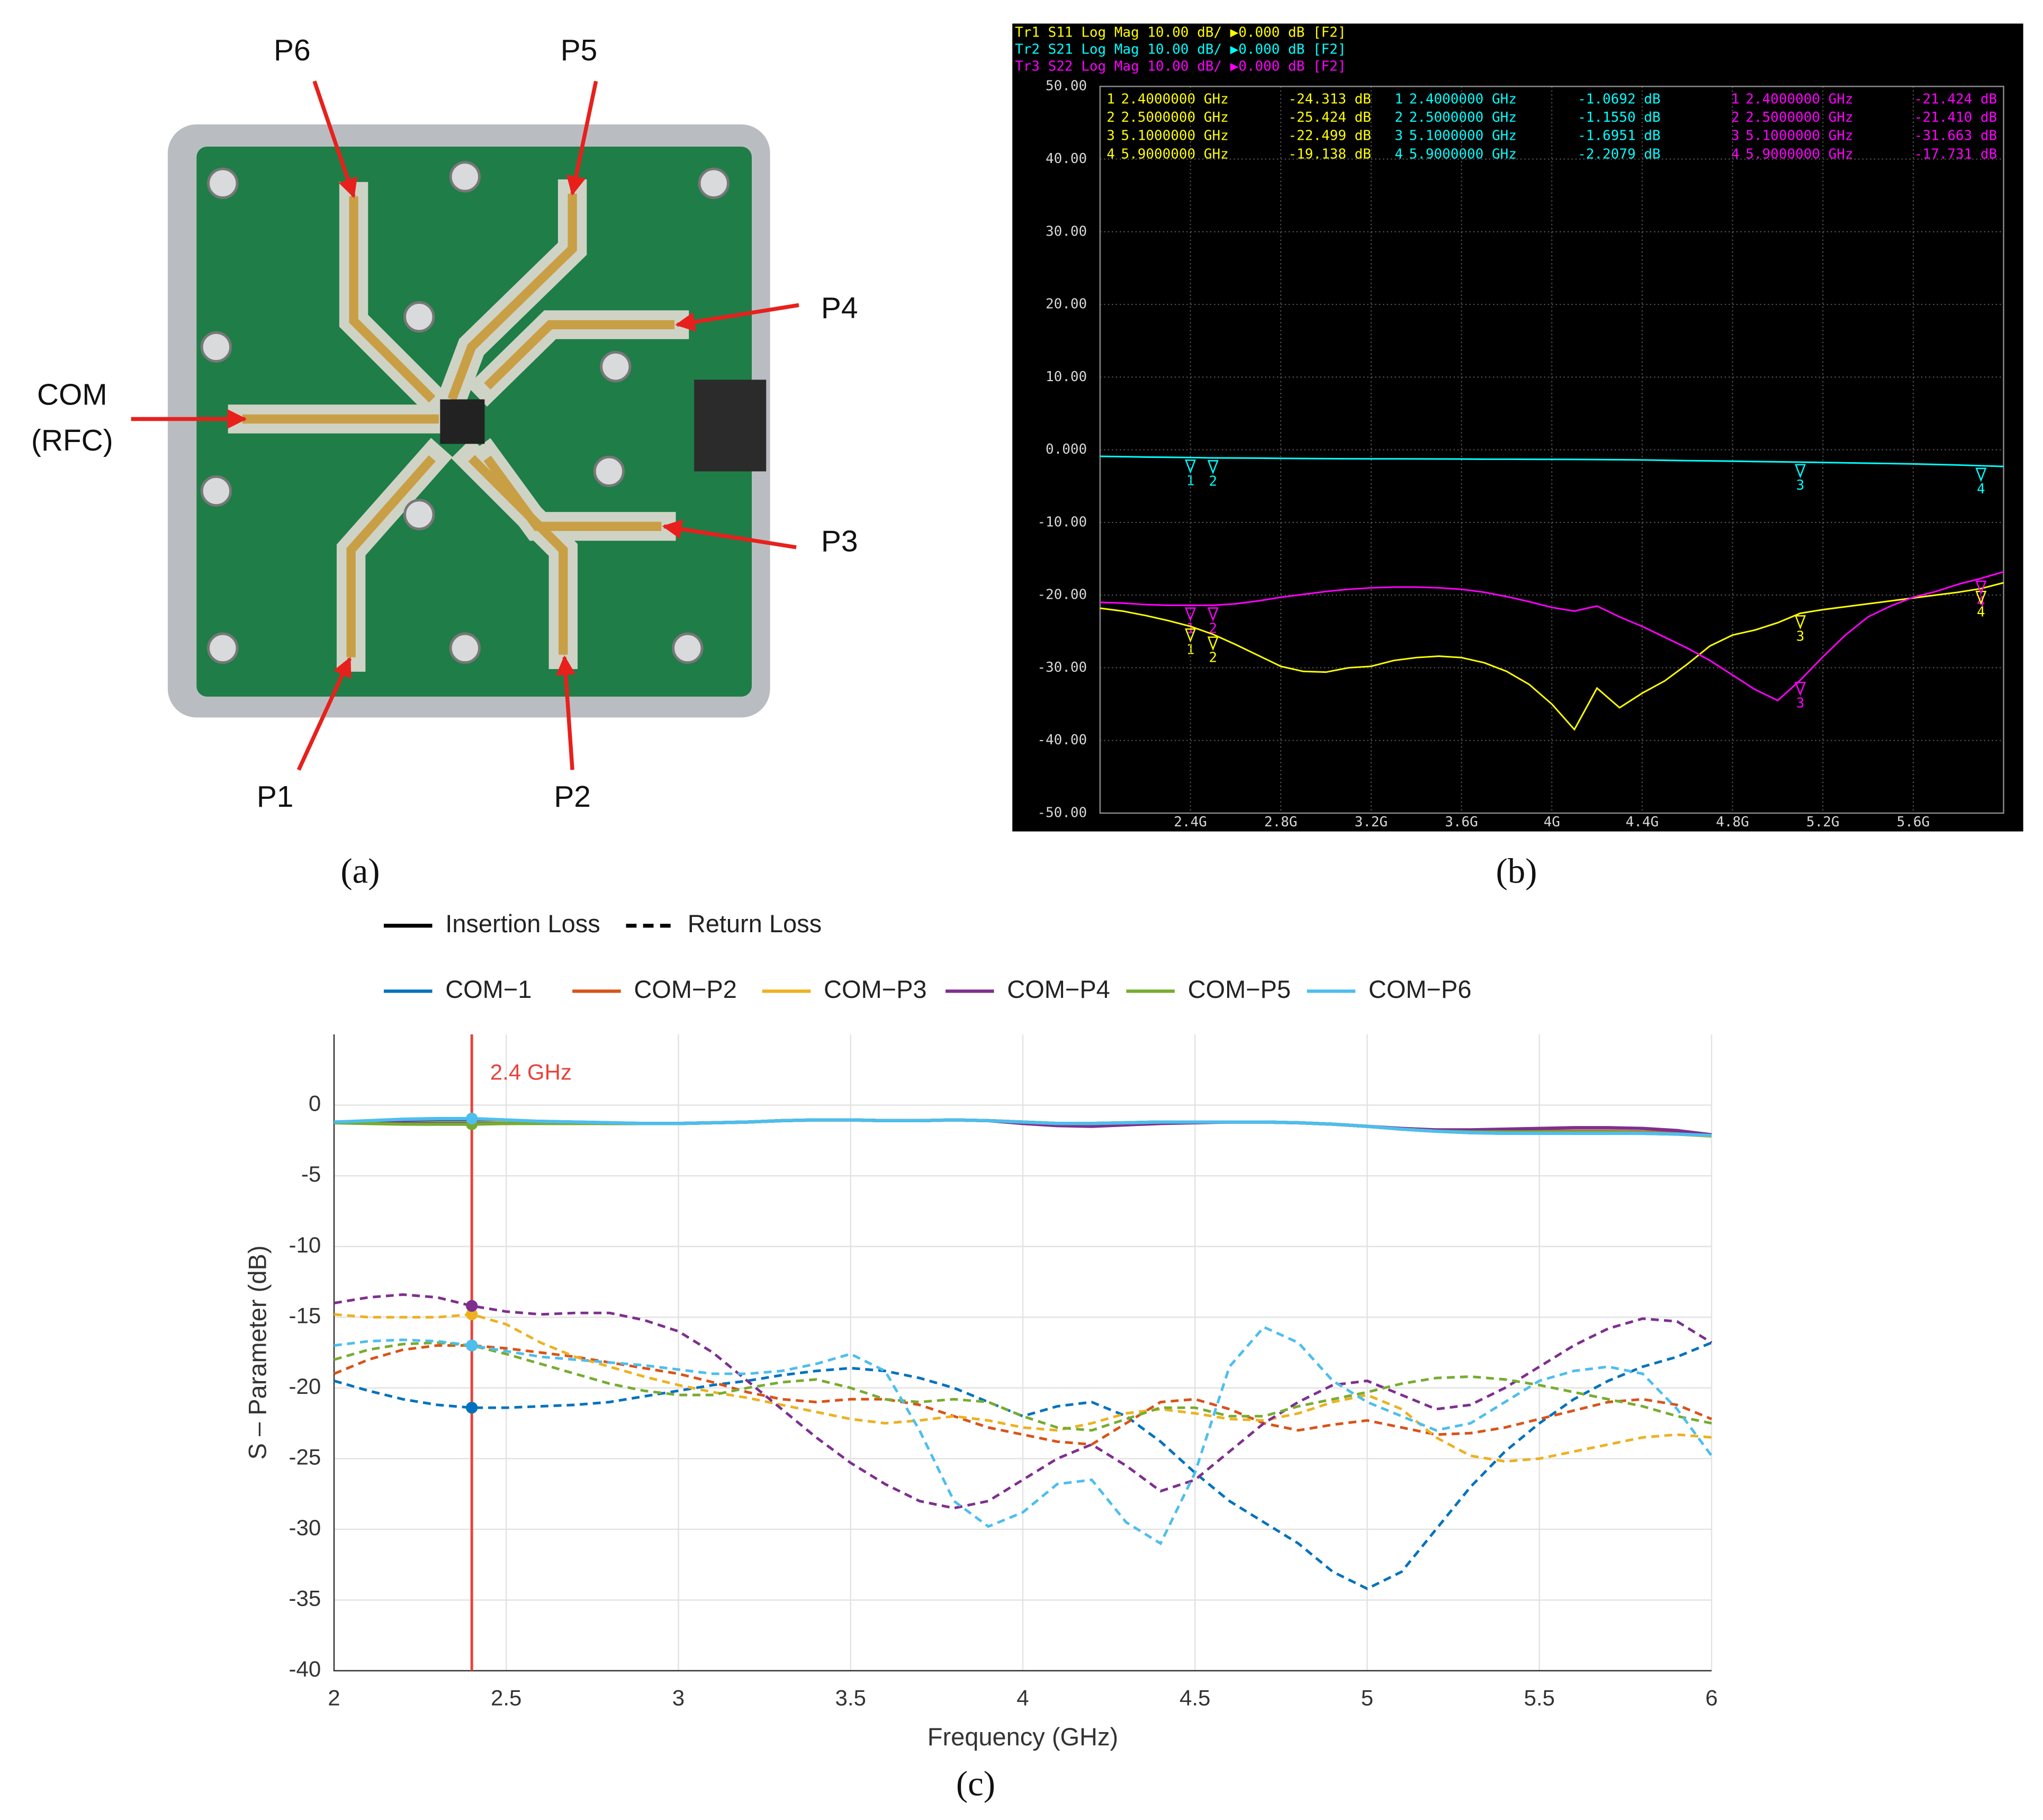 This screenshot has width=2043, height=1820. Describe the element at coordinates (1066, 86) in the screenshot. I see `y-tick-label: 50.00` at that location.